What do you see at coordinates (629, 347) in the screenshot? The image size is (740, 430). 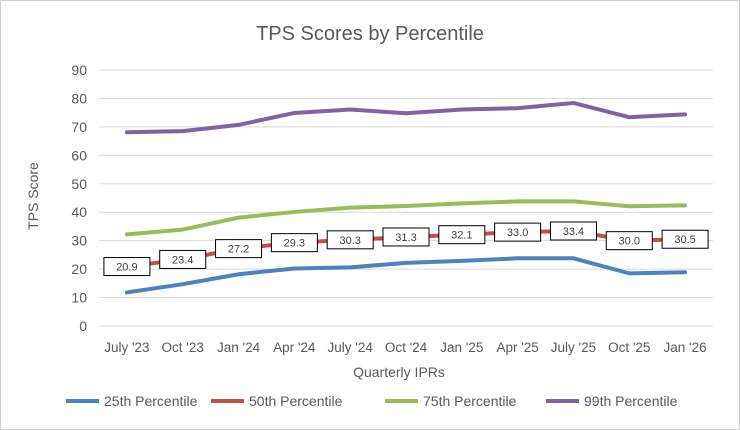 I see `x-tick-label: Oct '25` at bounding box center [629, 347].